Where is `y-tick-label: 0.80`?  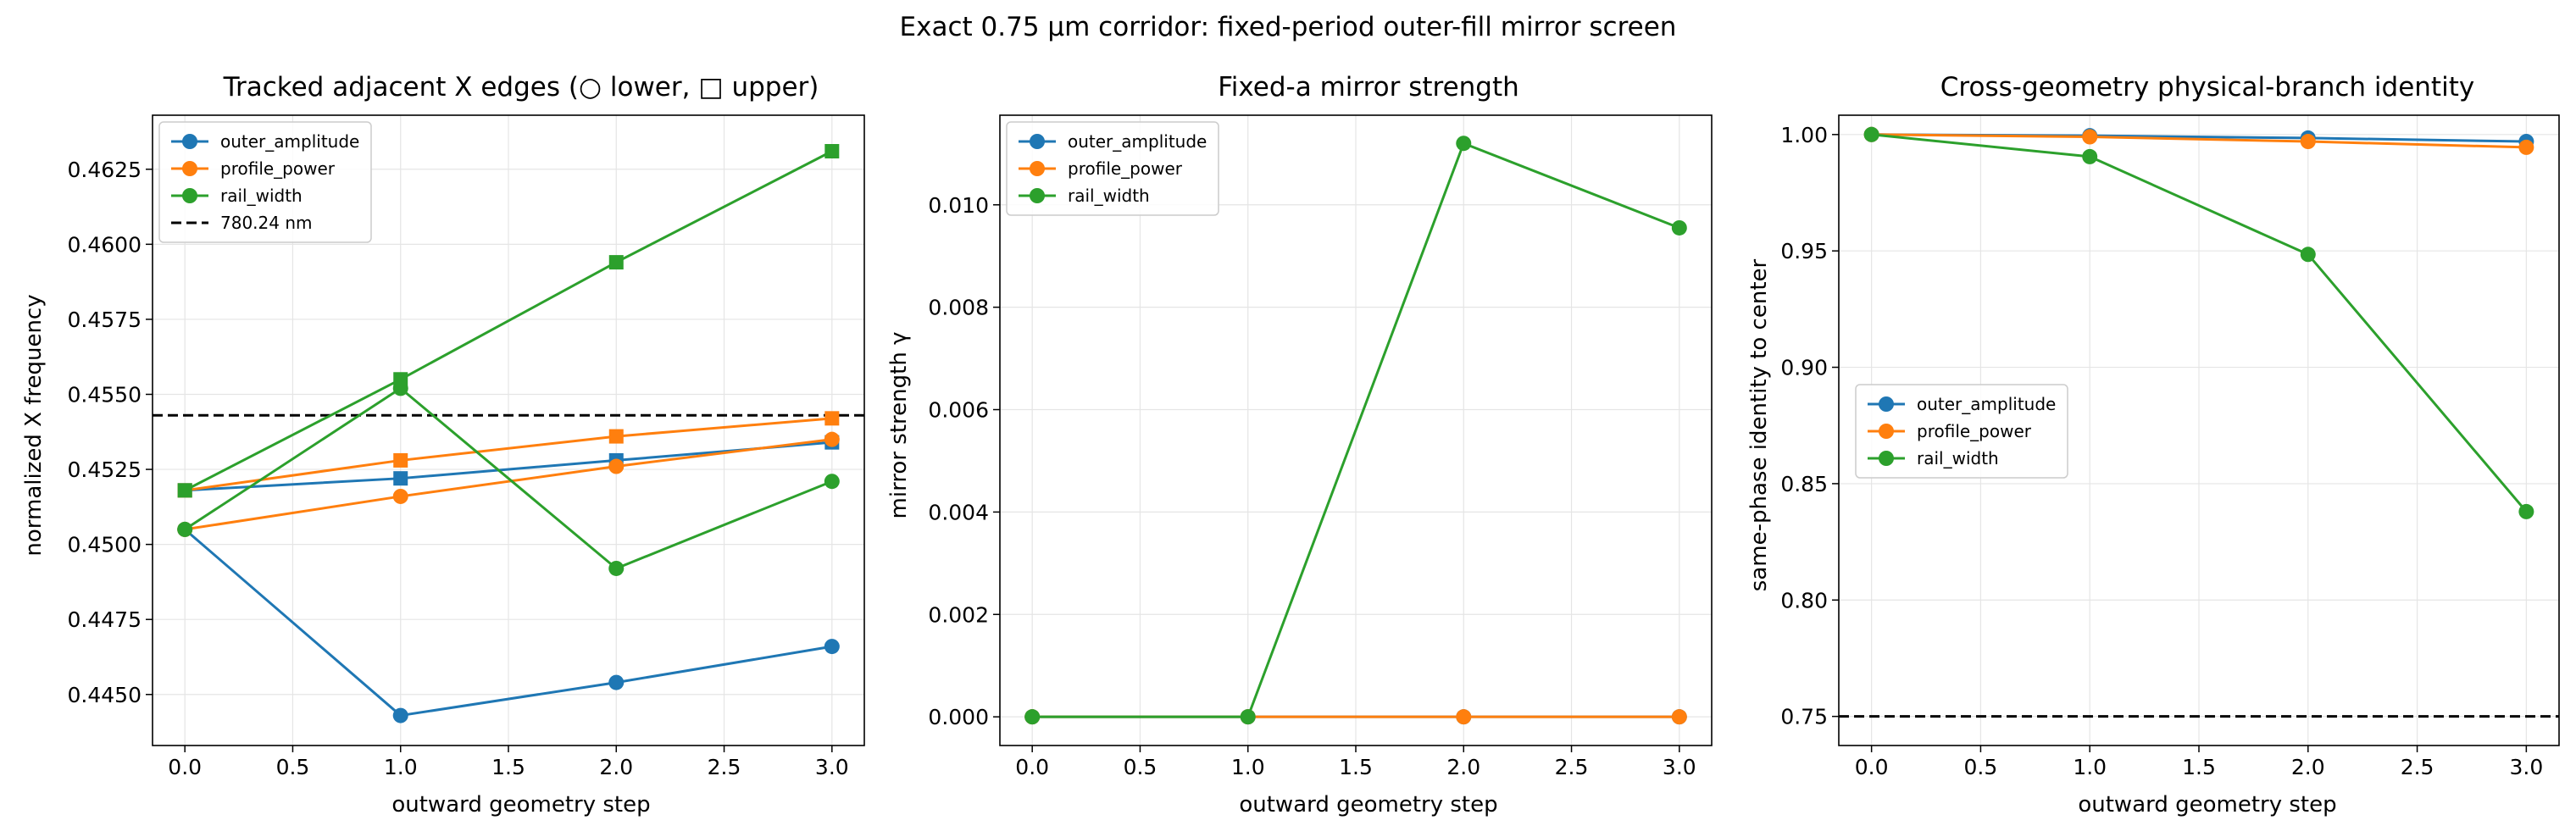
y-tick-label: 0.80 is located at coordinates (1804, 600).